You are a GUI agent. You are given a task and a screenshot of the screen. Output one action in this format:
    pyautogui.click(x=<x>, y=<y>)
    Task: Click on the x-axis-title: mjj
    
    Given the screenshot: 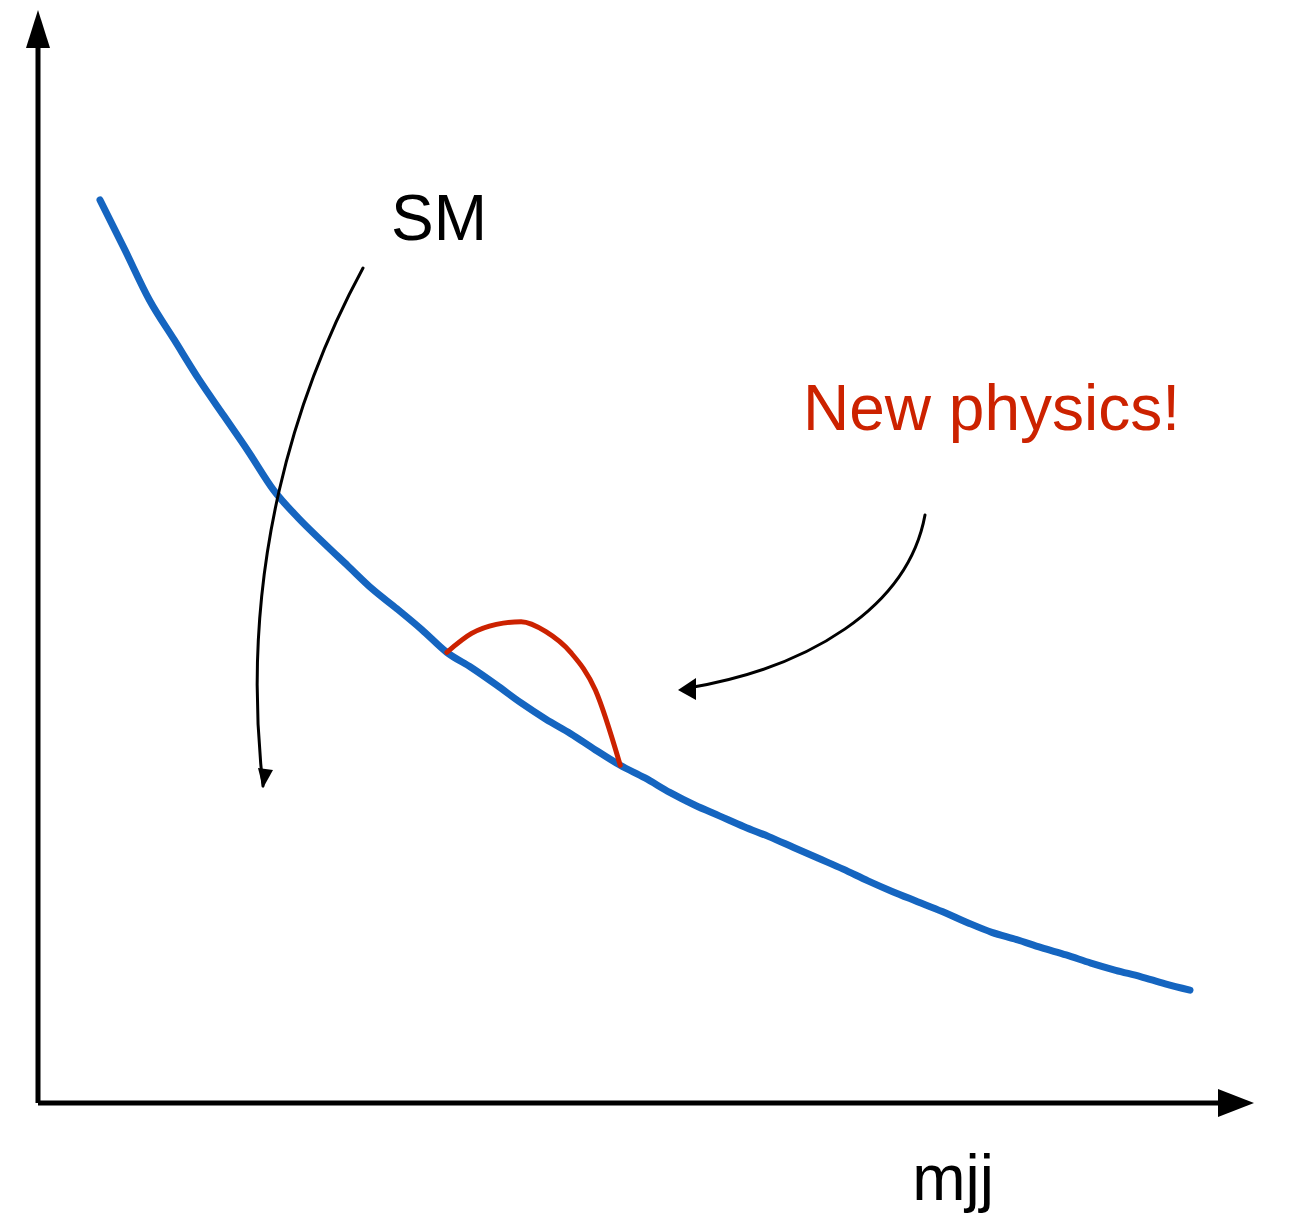 What is the action you would take?
    pyautogui.click(x=953, y=1178)
    